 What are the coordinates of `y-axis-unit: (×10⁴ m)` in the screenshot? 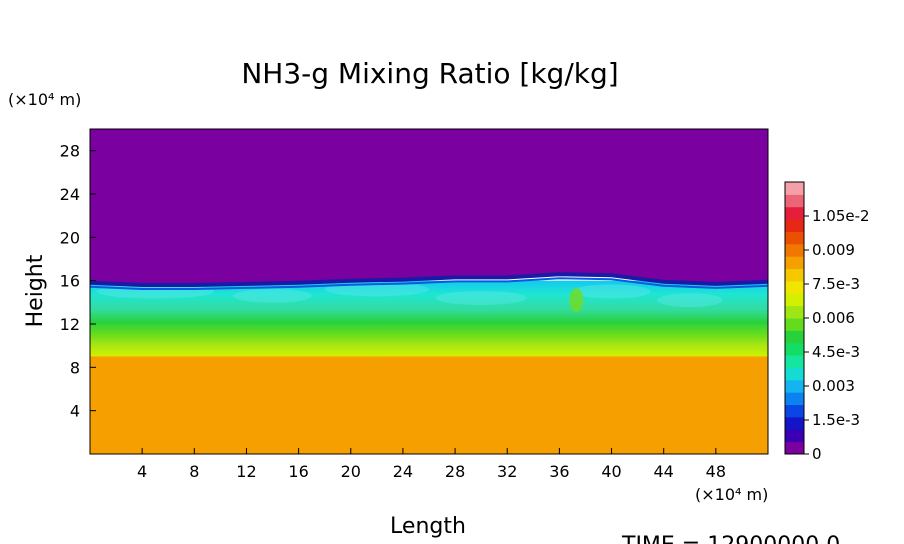 It's located at (44, 99).